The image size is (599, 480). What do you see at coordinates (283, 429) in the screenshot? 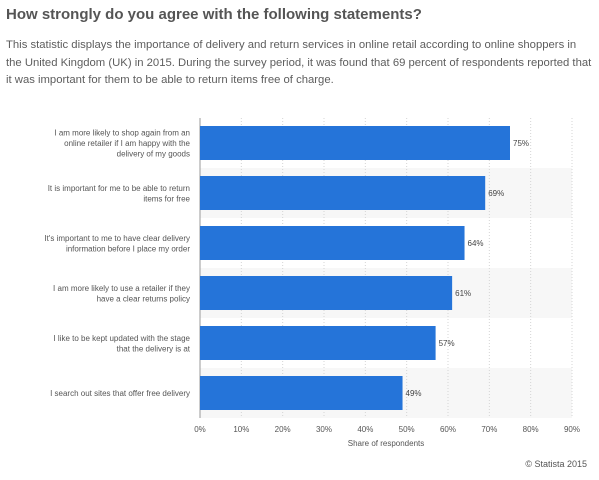
I see `x-tick-label: 20%` at bounding box center [283, 429].